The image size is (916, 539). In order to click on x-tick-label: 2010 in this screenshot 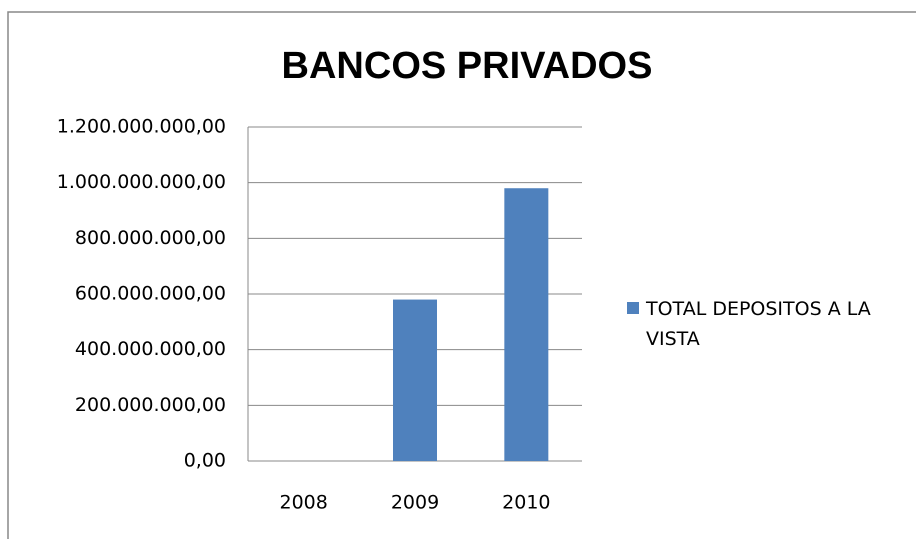, I will do `click(526, 503)`.